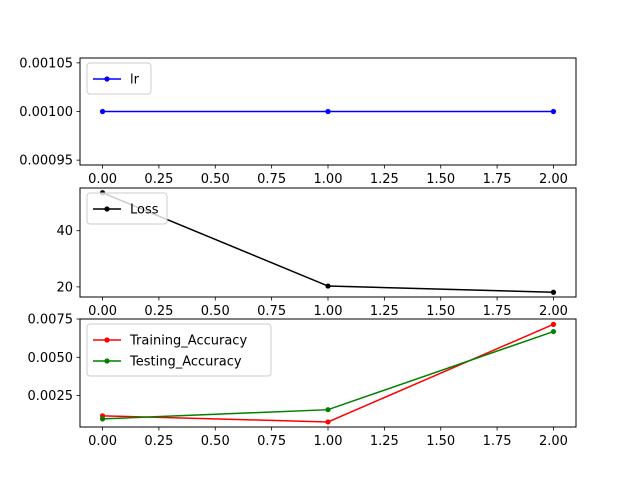 The width and height of the screenshot is (640, 480). I want to click on y-tick-label-0-0: 0.00095, so click(46, 161).